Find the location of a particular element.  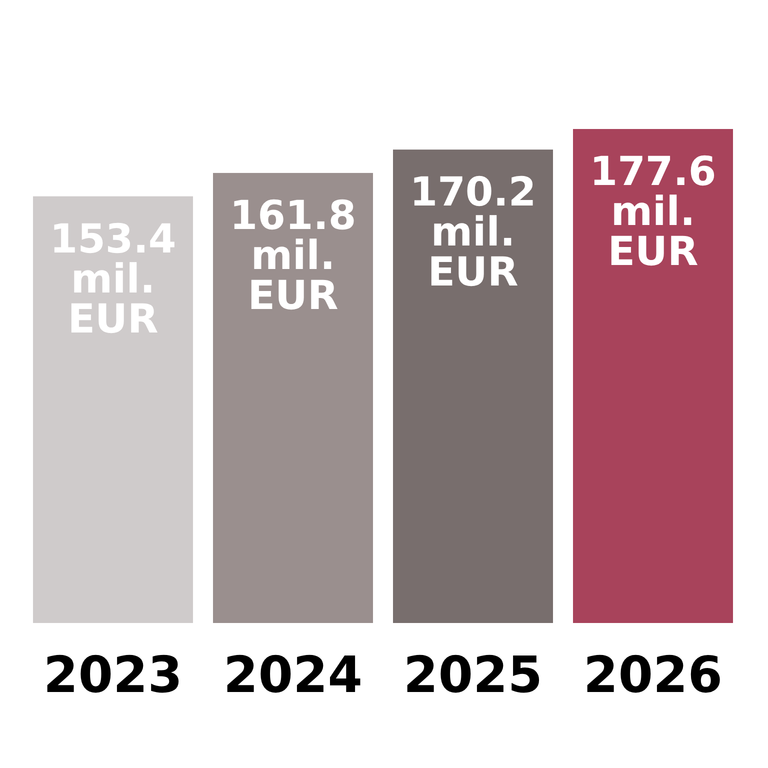

x-tick-label: 2024 is located at coordinates (293, 675).